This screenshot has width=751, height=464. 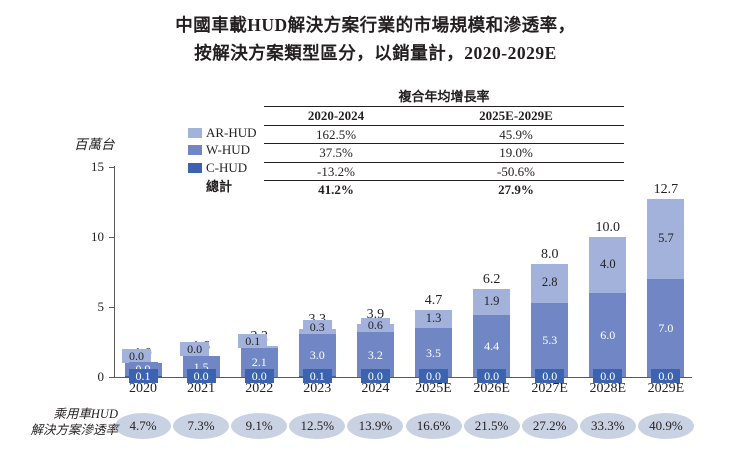 I want to click on penetration-row-label-line2: 解決方案滲透率, so click(x=74, y=430).